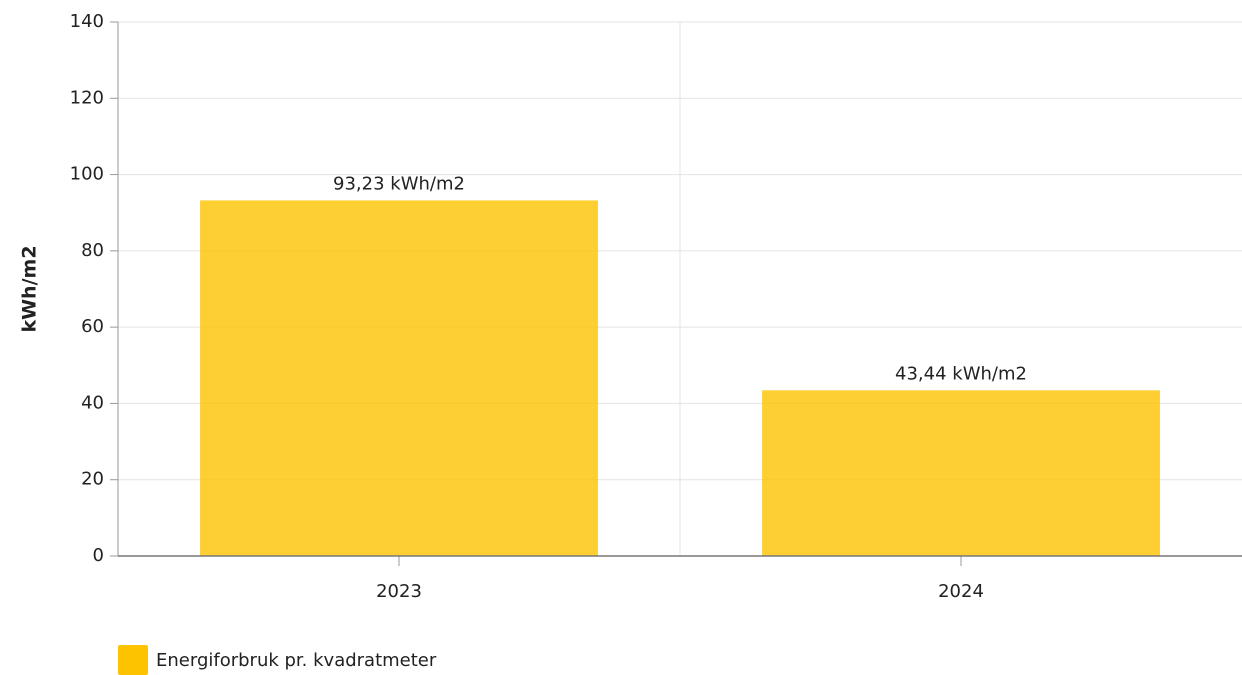  What do you see at coordinates (961, 473) in the screenshot?
I see `bar` at bounding box center [961, 473].